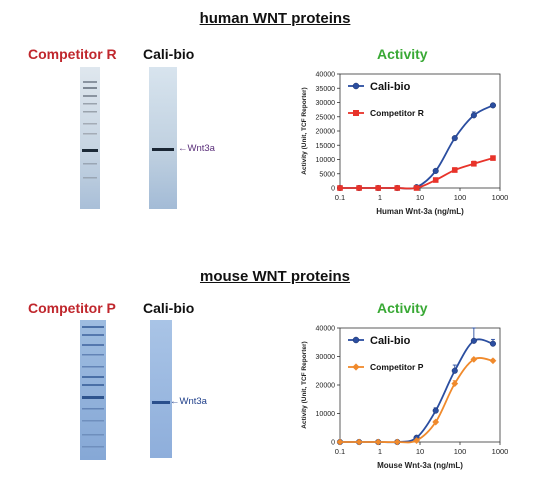  Describe the element at coordinates (72, 54) in the screenshot. I see `competitor-r-label: Competitor R` at that location.